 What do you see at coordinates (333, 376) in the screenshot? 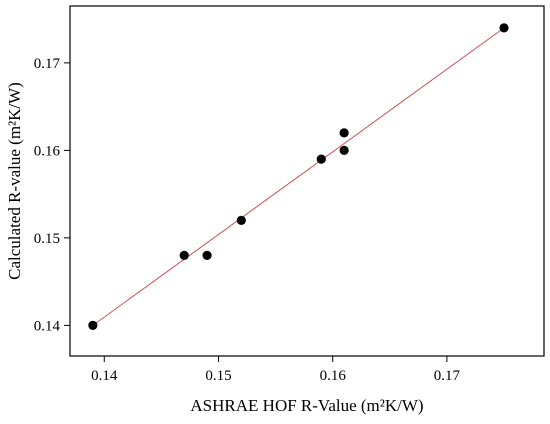
I see `x-tick-label: 0.16` at bounding box center [333, 376].